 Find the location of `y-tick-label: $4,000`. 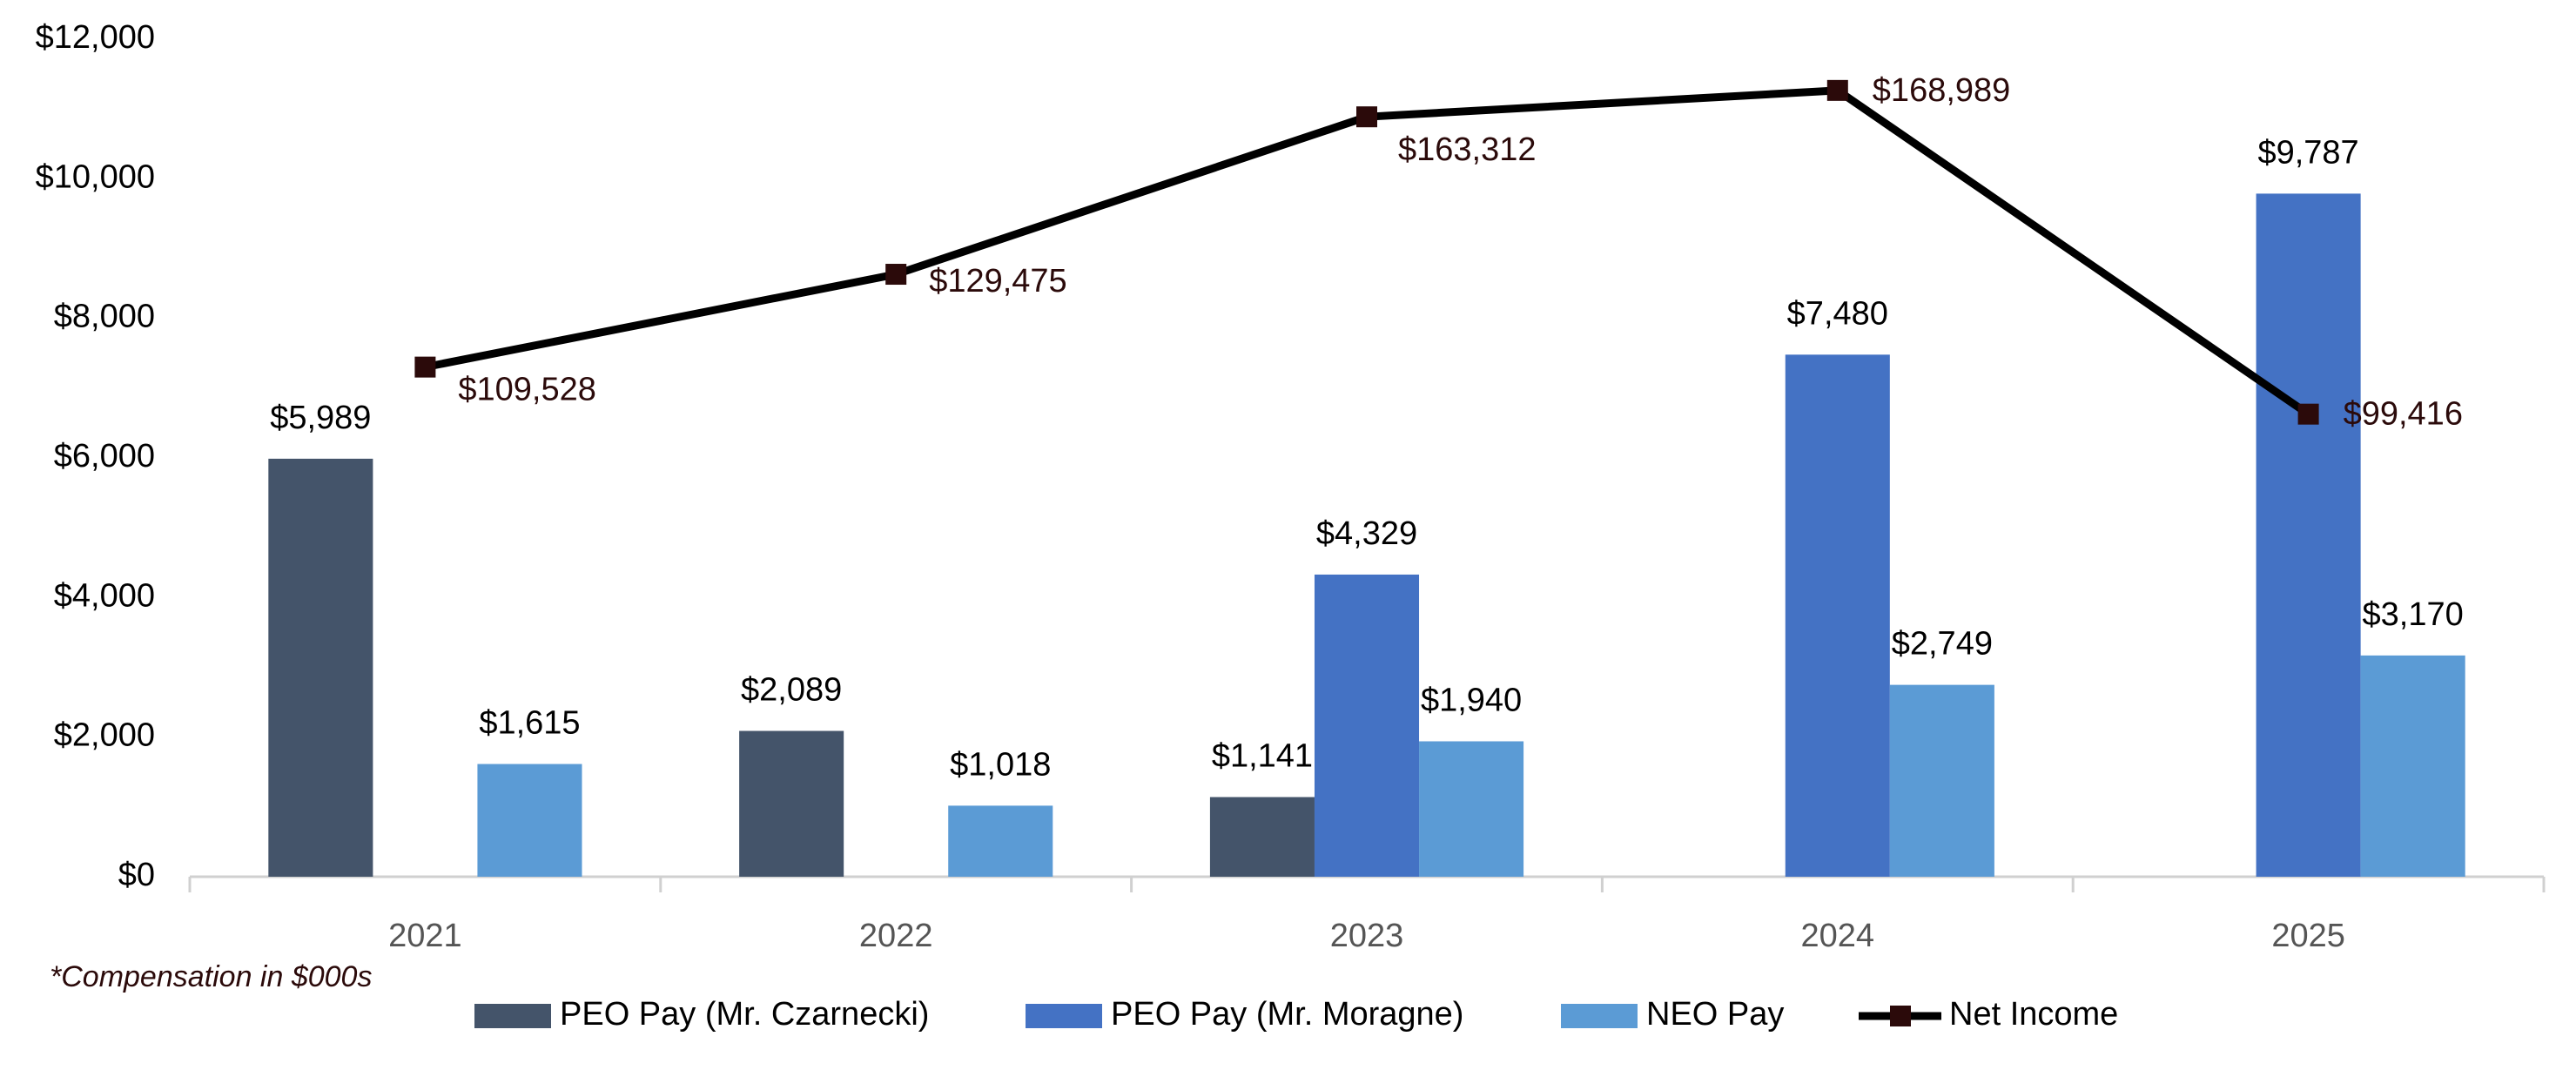

y-tick-label: $4,000 is located at coordinates (104, 595).